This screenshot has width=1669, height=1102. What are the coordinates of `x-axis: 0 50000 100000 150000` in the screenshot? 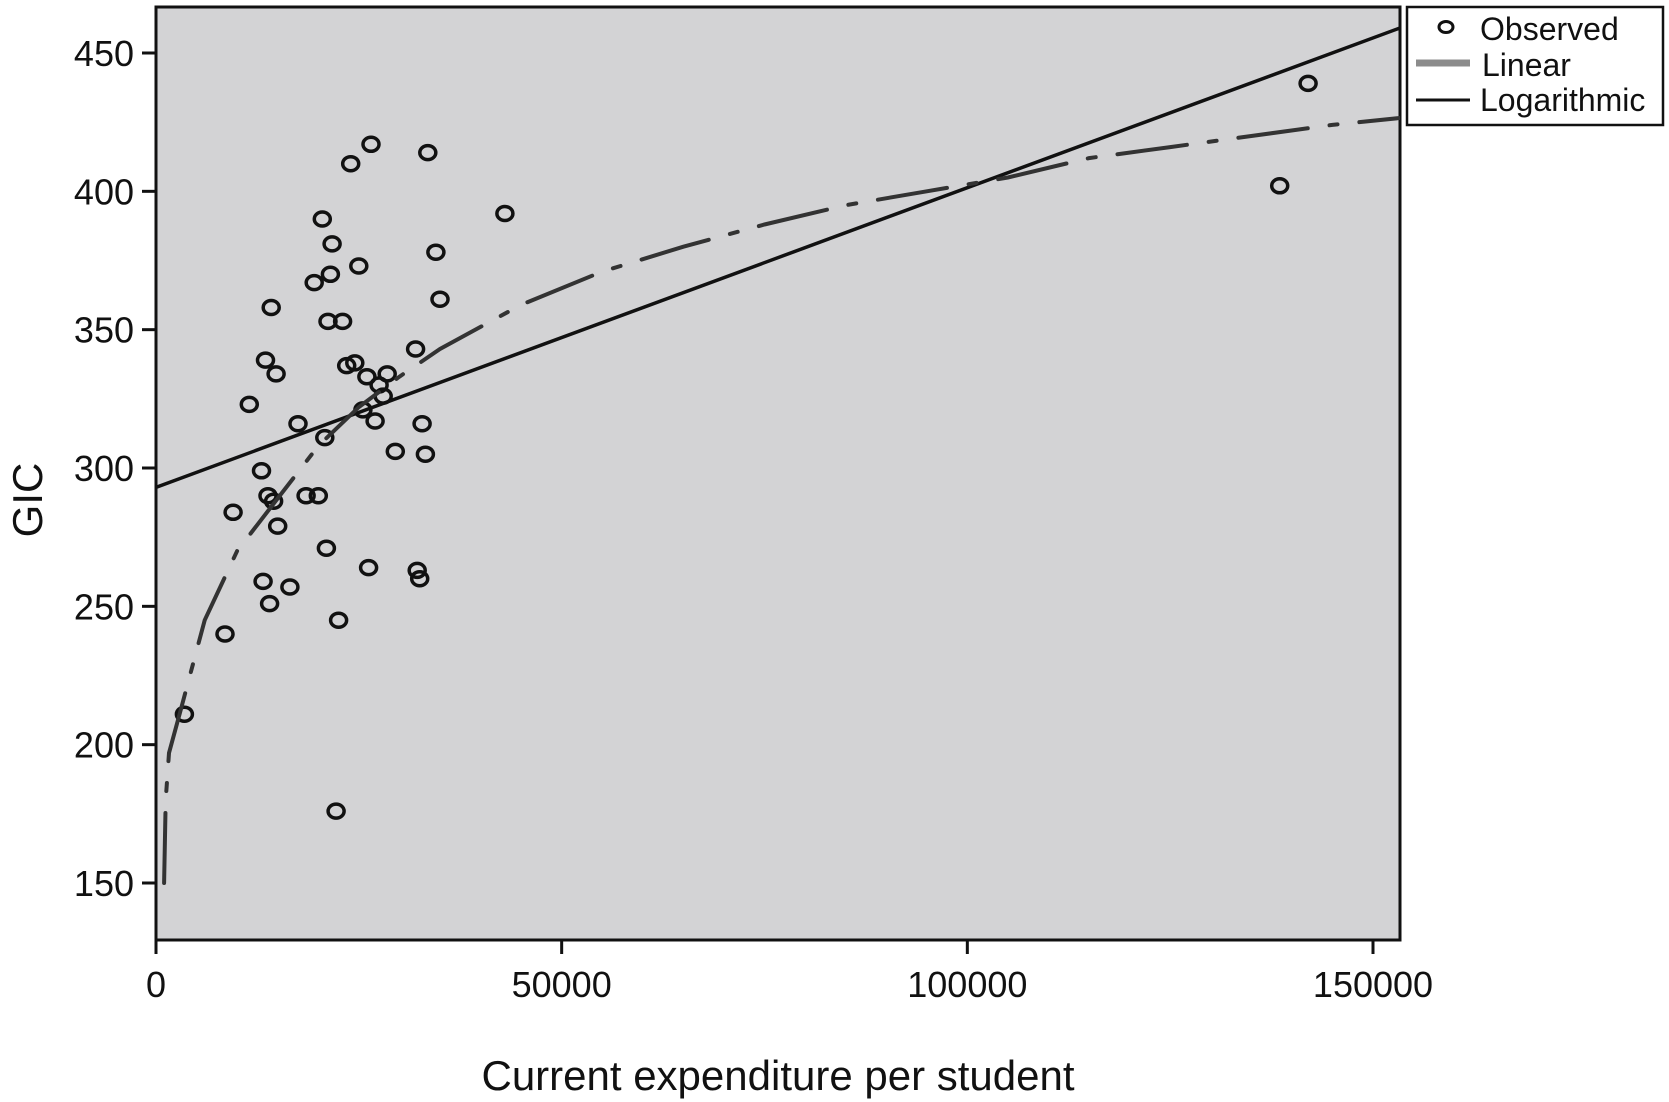 It's located at (789, 972).